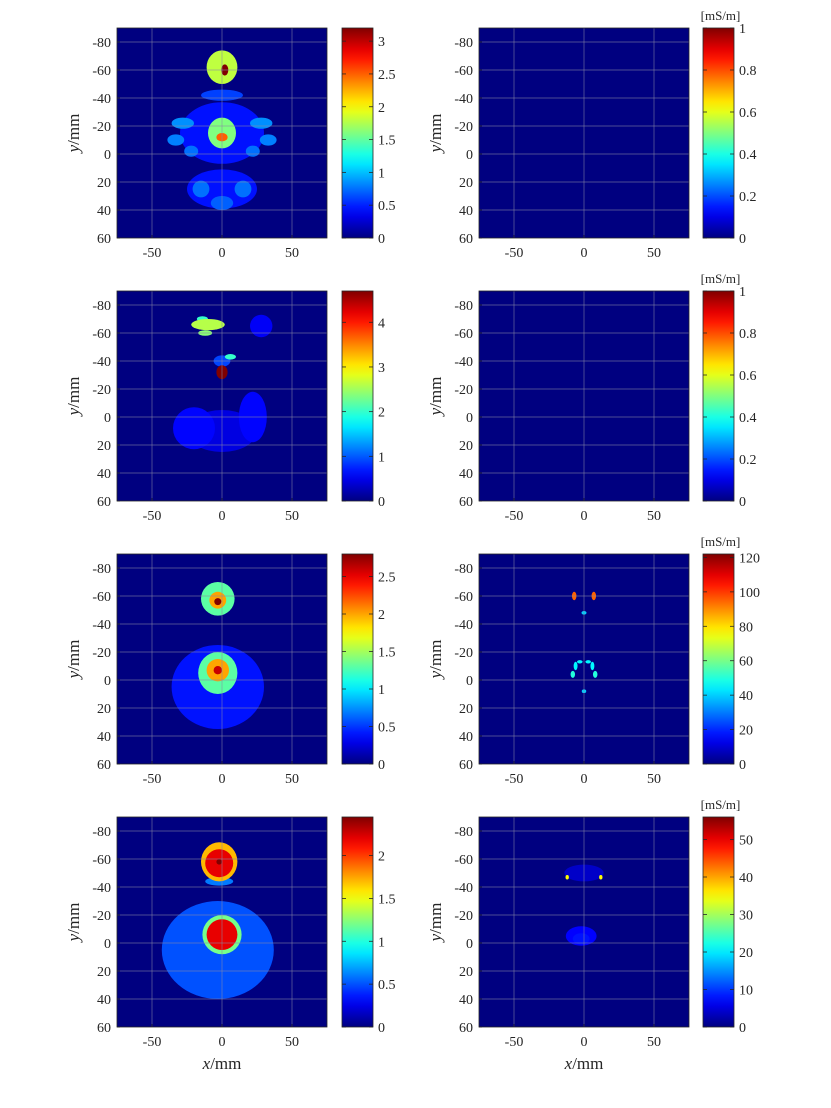 The image size is (831, 1108). Describe the element at coordinates (225, 1063) in the screenshot. I see `x-axis-label-unit: /mm` at that location.